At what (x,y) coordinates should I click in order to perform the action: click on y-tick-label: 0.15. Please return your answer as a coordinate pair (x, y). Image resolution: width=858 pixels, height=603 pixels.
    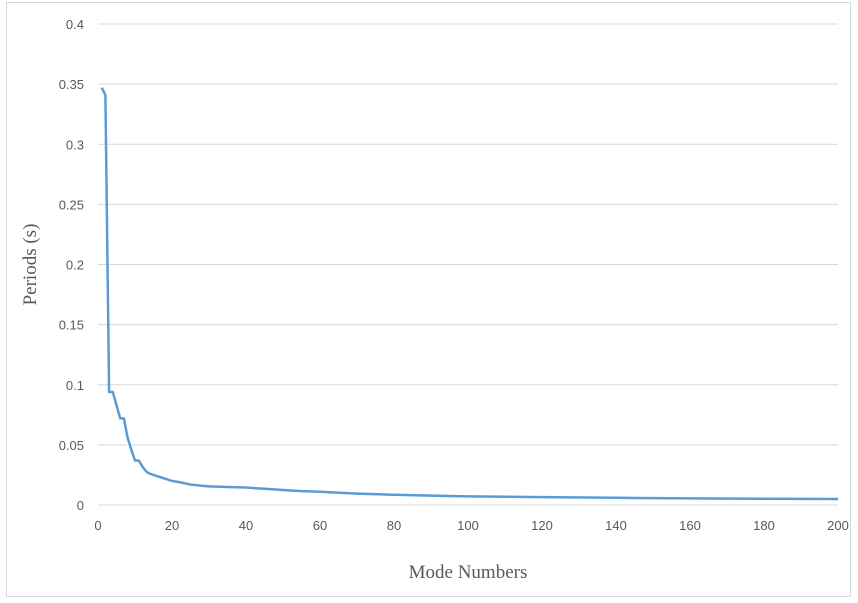
    Looking at the image, I should click on (71, 325).